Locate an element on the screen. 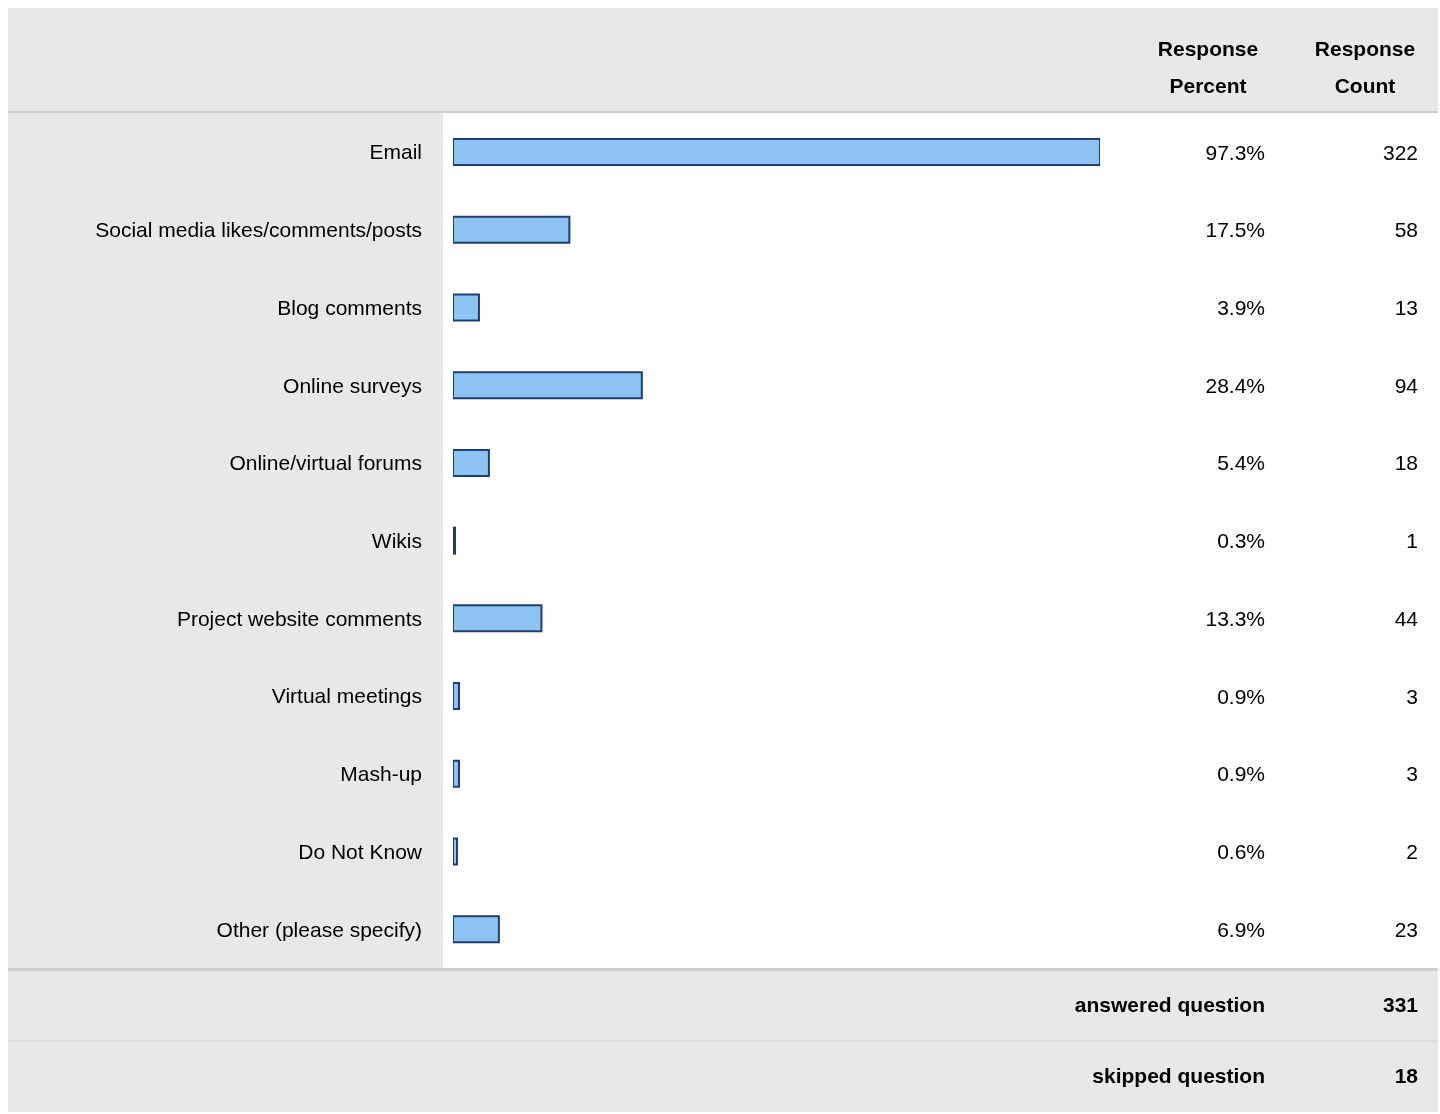 This screenshot has height=1114, width=1440. y-tick-label: Email is located at coordinates (395, 152).